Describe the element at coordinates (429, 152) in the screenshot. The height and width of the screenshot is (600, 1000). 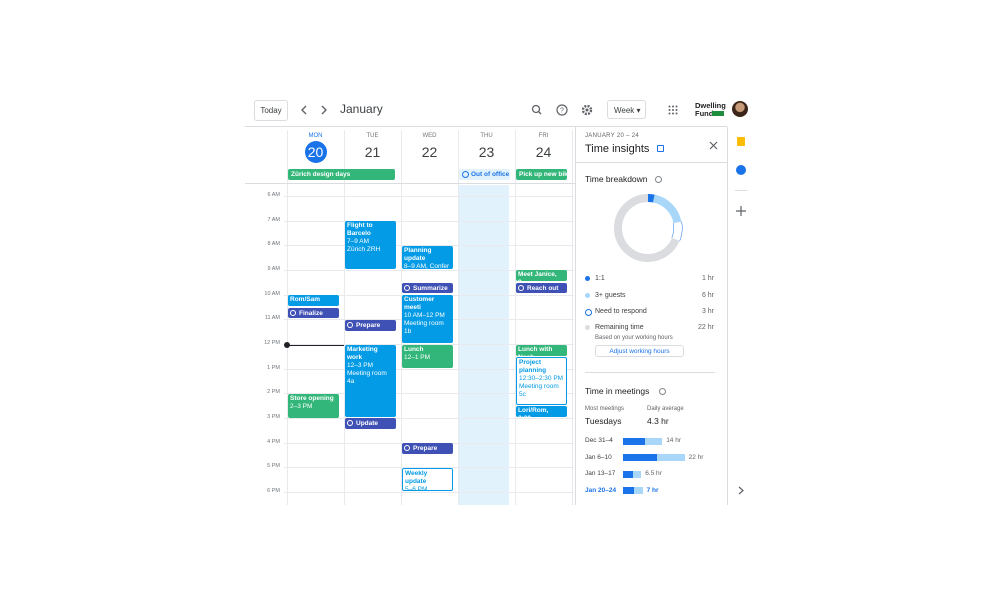
I see `day-number: 22` at that location.